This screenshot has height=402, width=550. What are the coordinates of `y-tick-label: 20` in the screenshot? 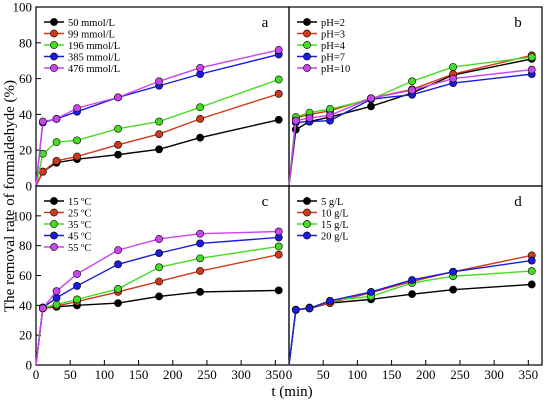 It's located at (25, 335).